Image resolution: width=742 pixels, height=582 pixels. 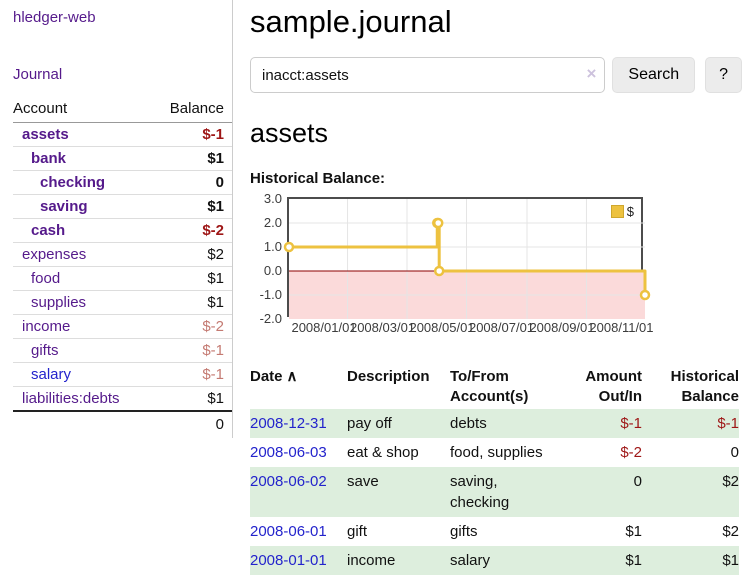 I want to click on register-header-accounts: To/From Account(s), so click(x=489, y=386).